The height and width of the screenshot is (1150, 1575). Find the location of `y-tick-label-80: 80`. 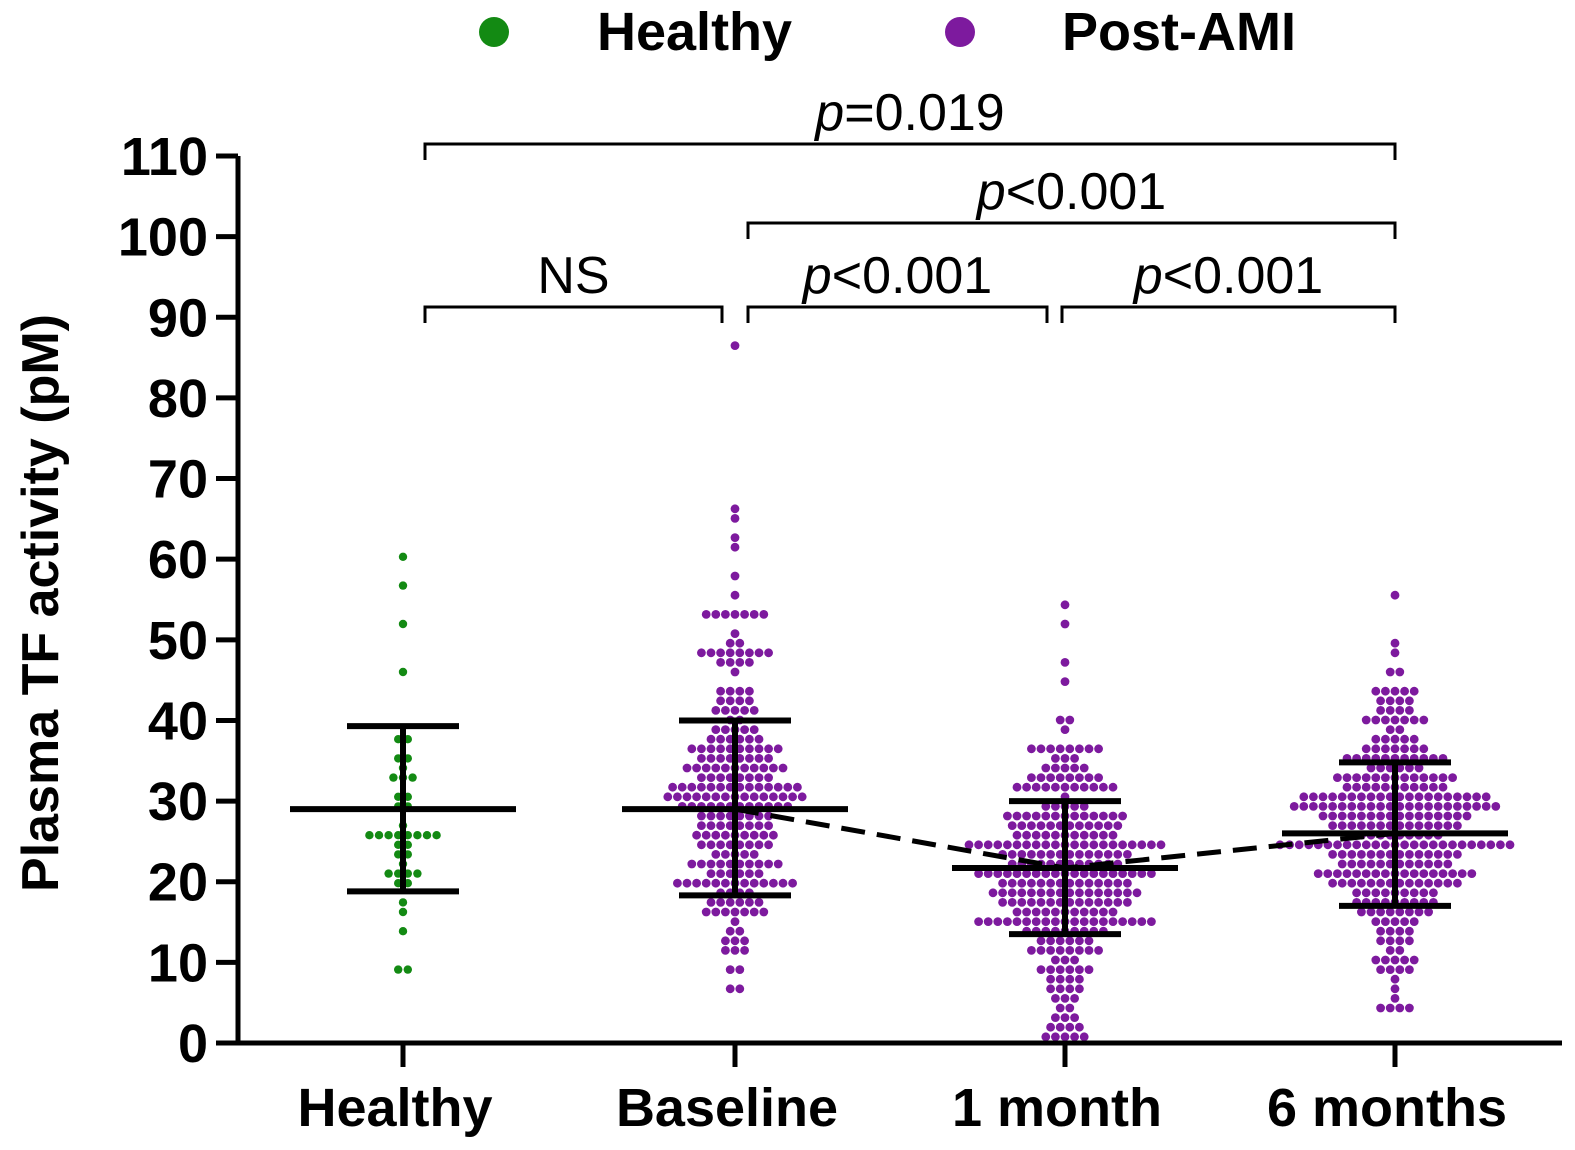

y-tick-label-80: 80 is located at coordinates (178, 399).